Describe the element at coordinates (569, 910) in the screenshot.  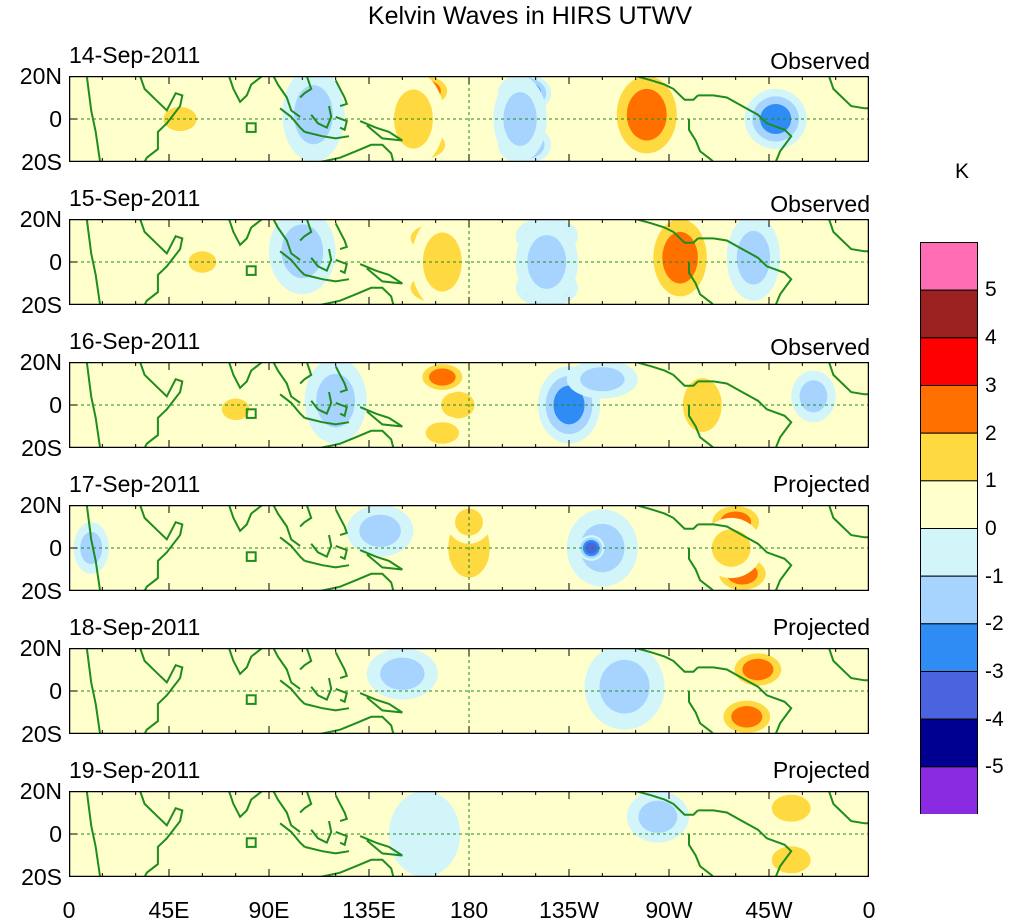
I see `lon-label: 135W` at that location.